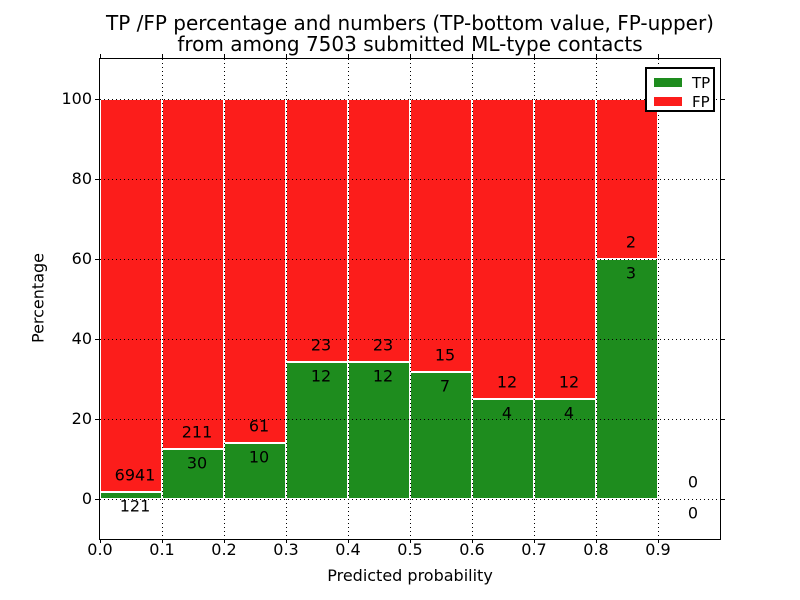 The width and height of the screenshot is (800, 600). I want to click on y-tick-label: 40, so click(81, 338).